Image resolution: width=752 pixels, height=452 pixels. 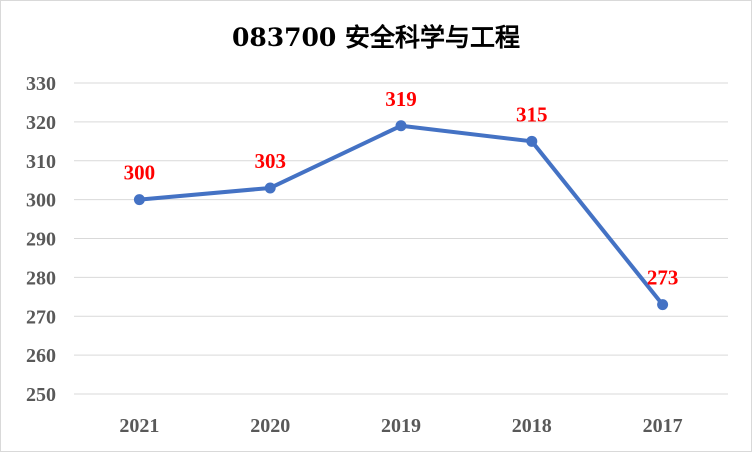 I want to click on data-label: 319, so click(x=401, y=99).